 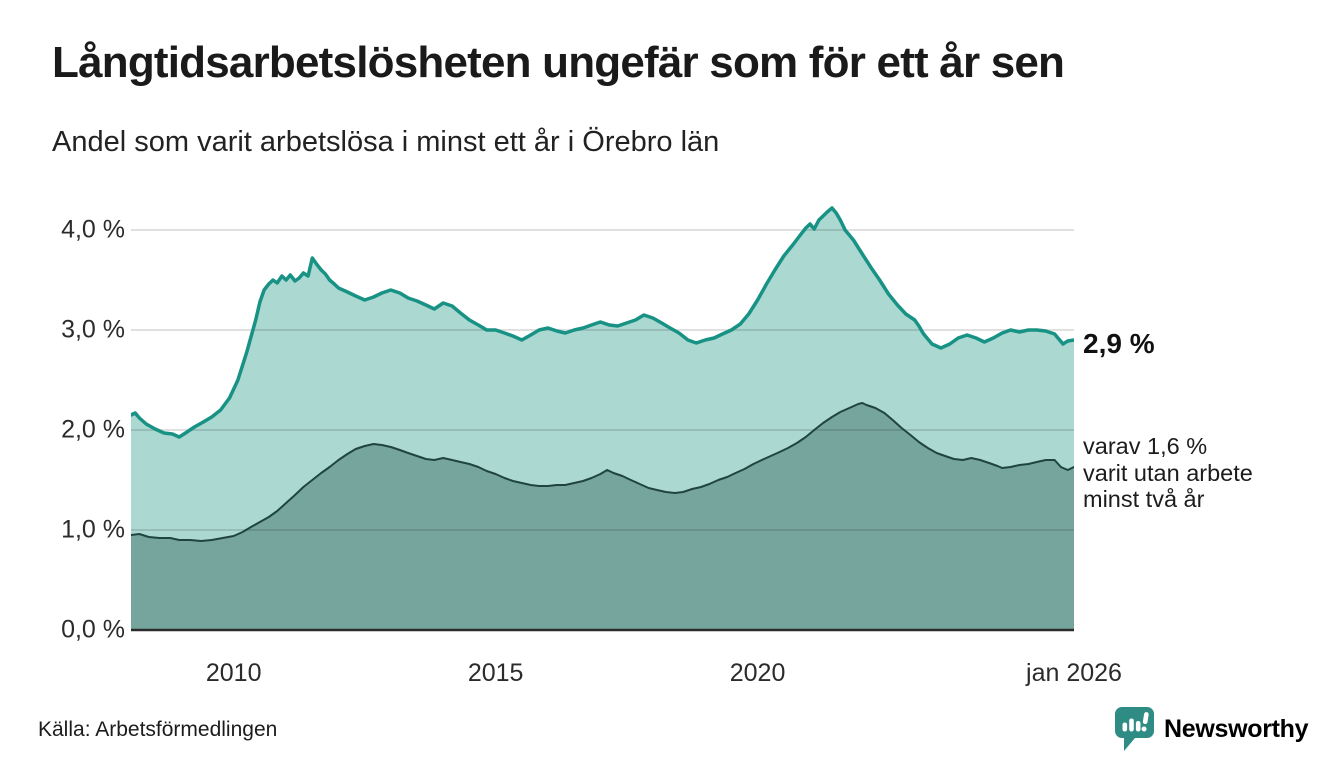 What do you see at coordinates (93, 429) in the screenshot?
I see `y-axis-tick-label: 2,0 %` at bounding box center [93, 429].